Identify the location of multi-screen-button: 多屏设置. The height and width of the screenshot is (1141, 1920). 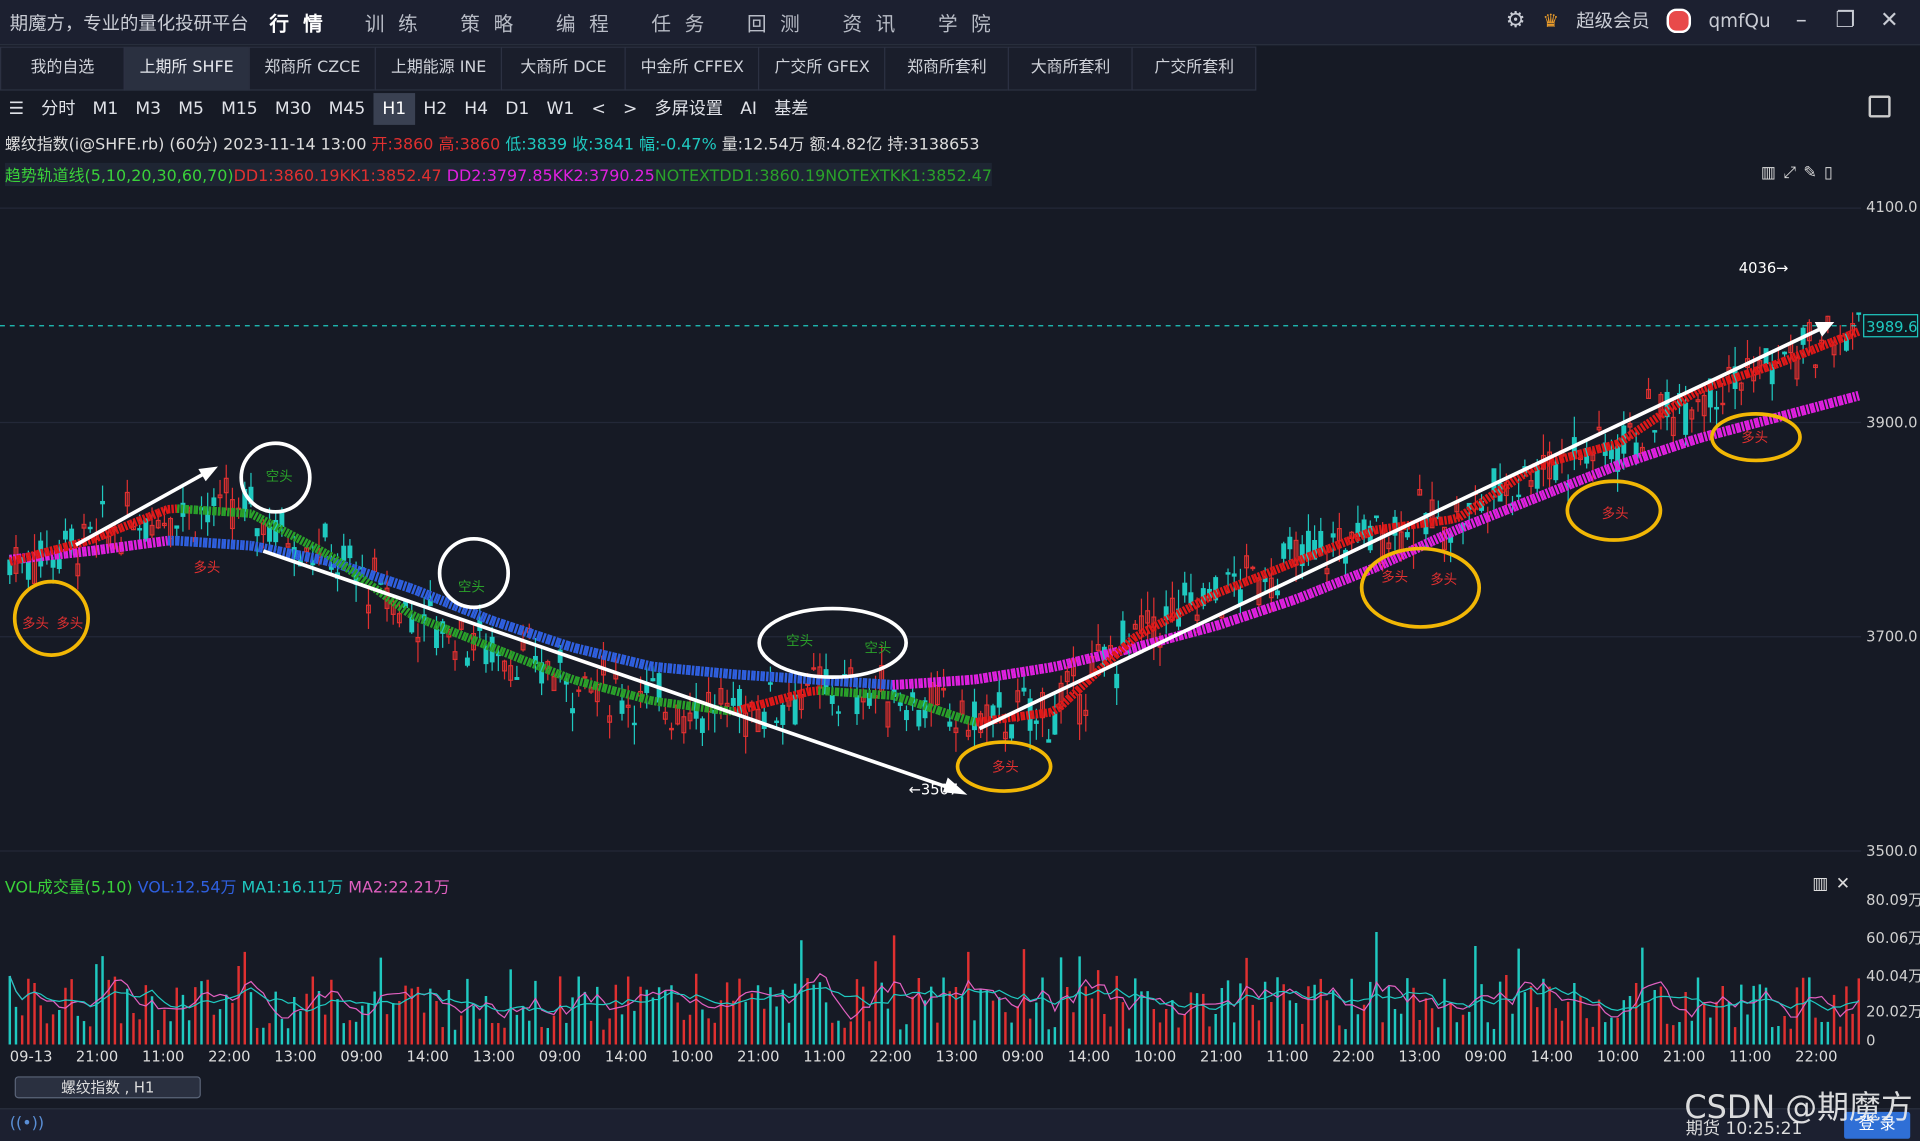
(689, 109).